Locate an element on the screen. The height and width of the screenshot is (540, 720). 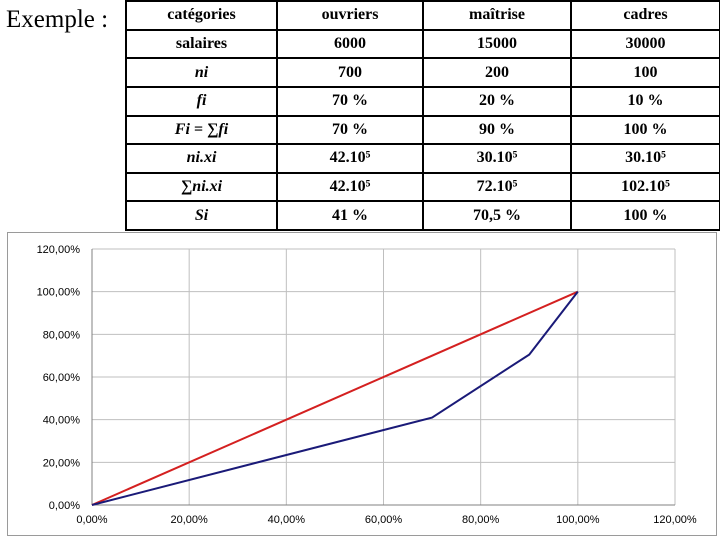
table-header-cell: ouvriers is located at coordinates (350, 15).